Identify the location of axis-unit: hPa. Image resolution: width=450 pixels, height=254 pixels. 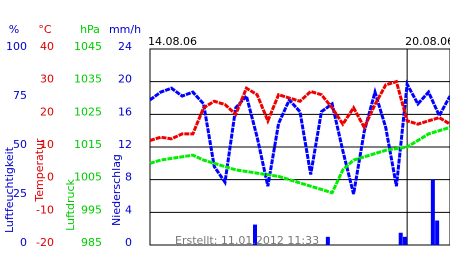
(90, 29).